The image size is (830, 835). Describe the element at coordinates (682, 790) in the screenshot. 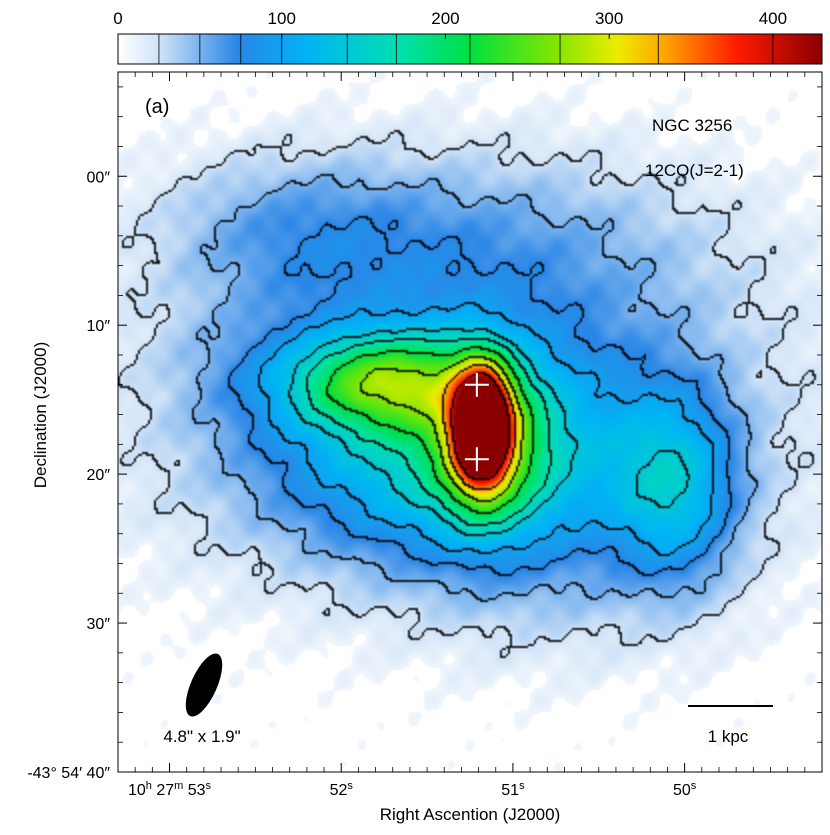

I see `x-tick-value: 50` at that location.